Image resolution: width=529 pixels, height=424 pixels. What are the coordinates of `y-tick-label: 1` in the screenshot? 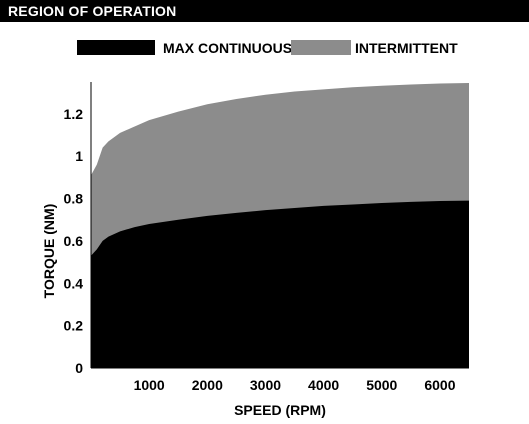 It's located at (79, 156).